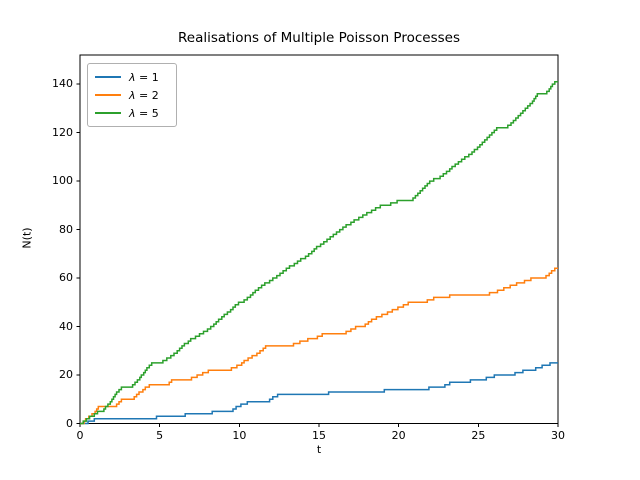  What do you see at coordinates (62, 181) in the screenshot?
I see `y-tick-label: 100` at bounding box center [62, 181].